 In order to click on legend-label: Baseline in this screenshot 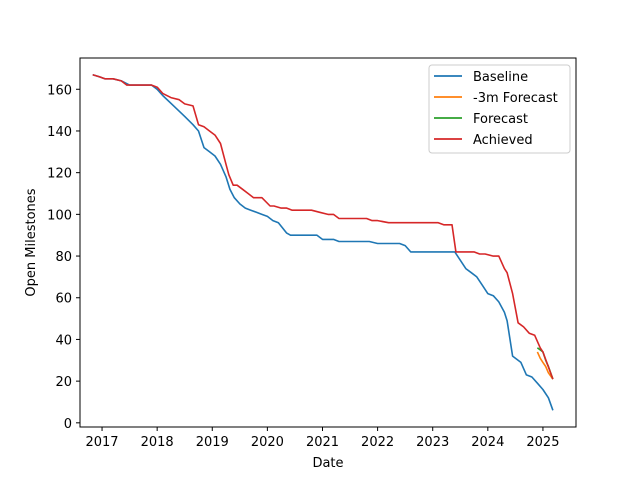, I will do `click(500, 77)`.